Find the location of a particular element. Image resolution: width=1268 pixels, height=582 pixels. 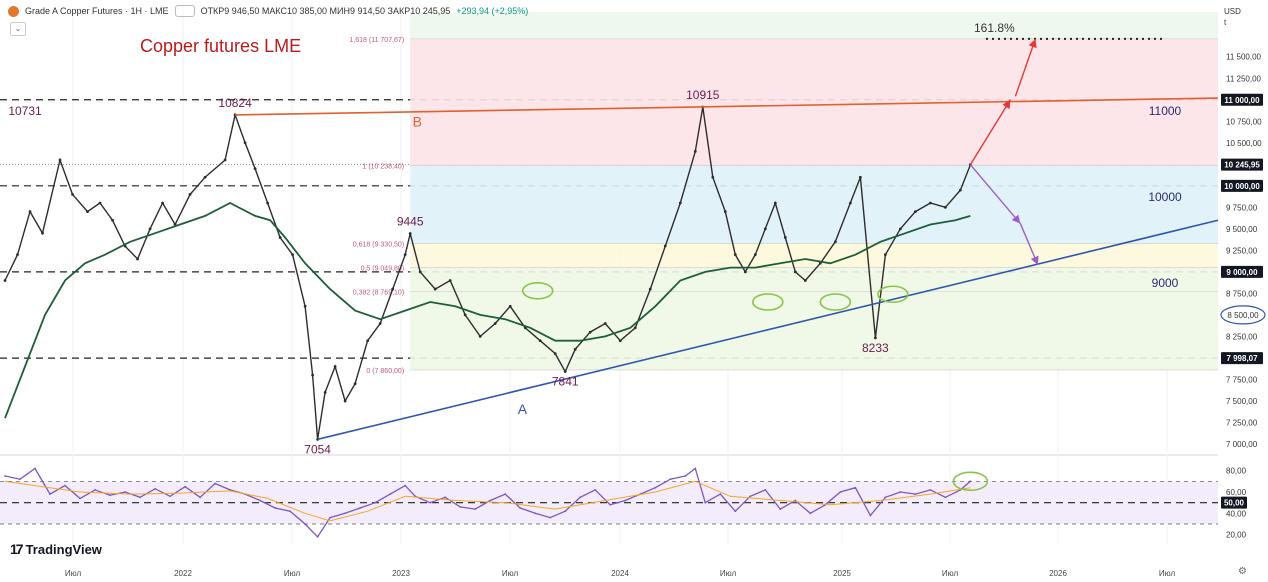

gear-icon: ⚙ is located at coordinates (1242, 571).